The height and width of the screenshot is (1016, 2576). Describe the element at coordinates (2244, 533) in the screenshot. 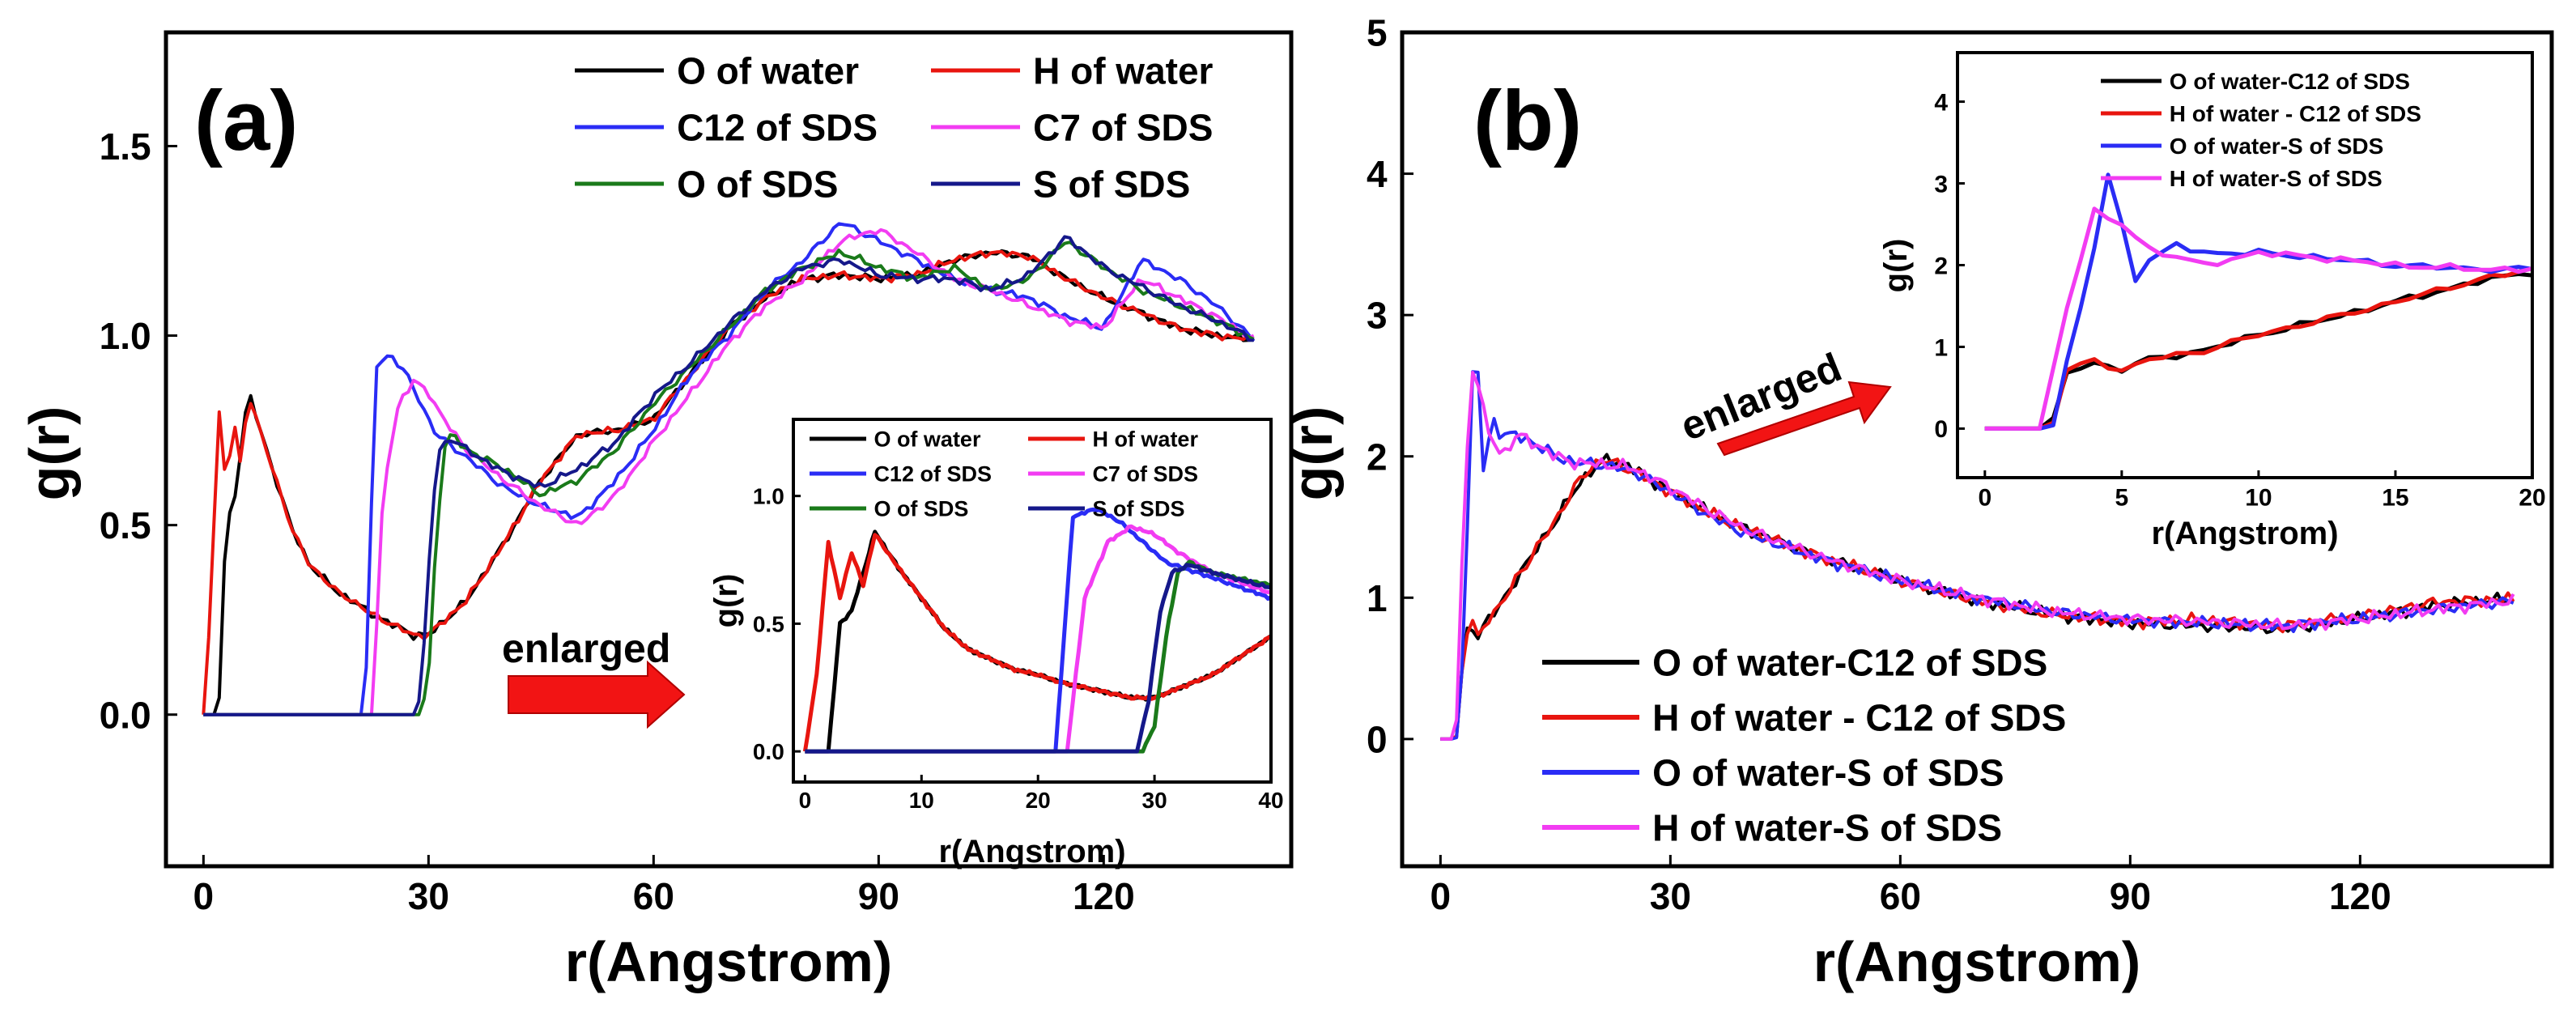

I see `panel-b-inset-xlabel: r(Angstrom)` at that location.